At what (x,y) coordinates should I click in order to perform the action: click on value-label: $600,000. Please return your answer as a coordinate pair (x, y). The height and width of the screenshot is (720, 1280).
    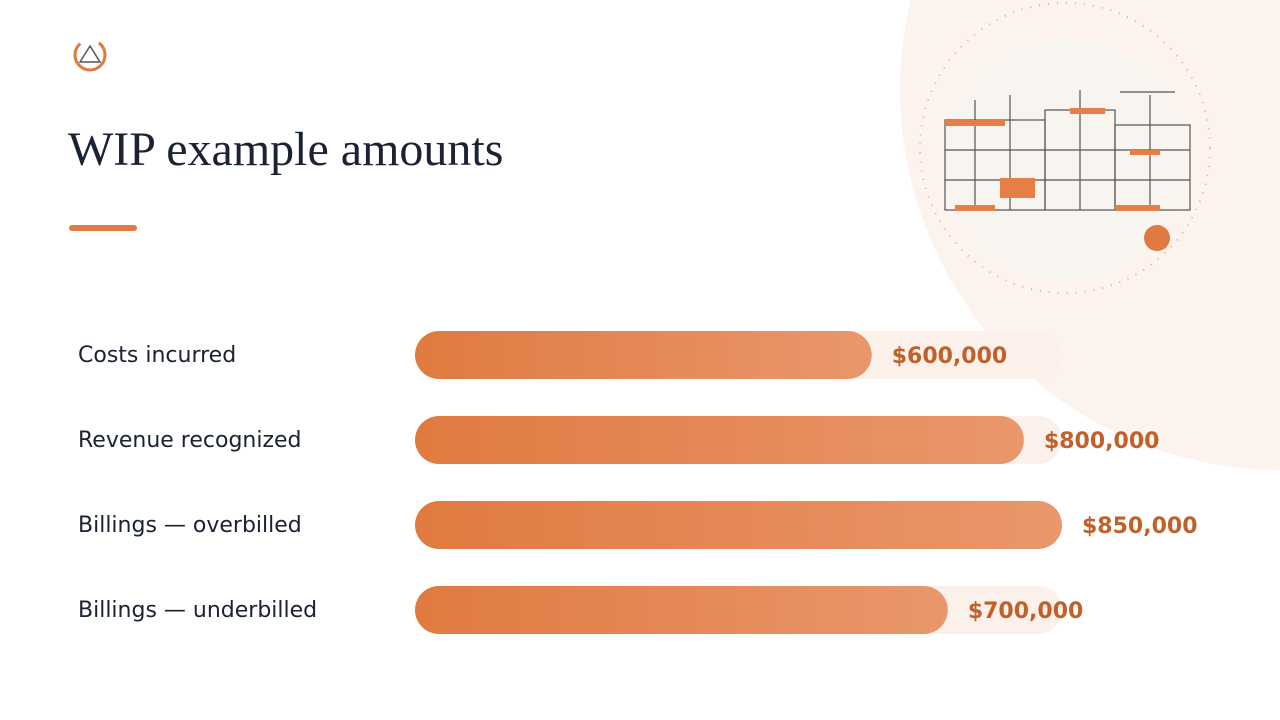
    Looking at the image, I should click on (950, 356).